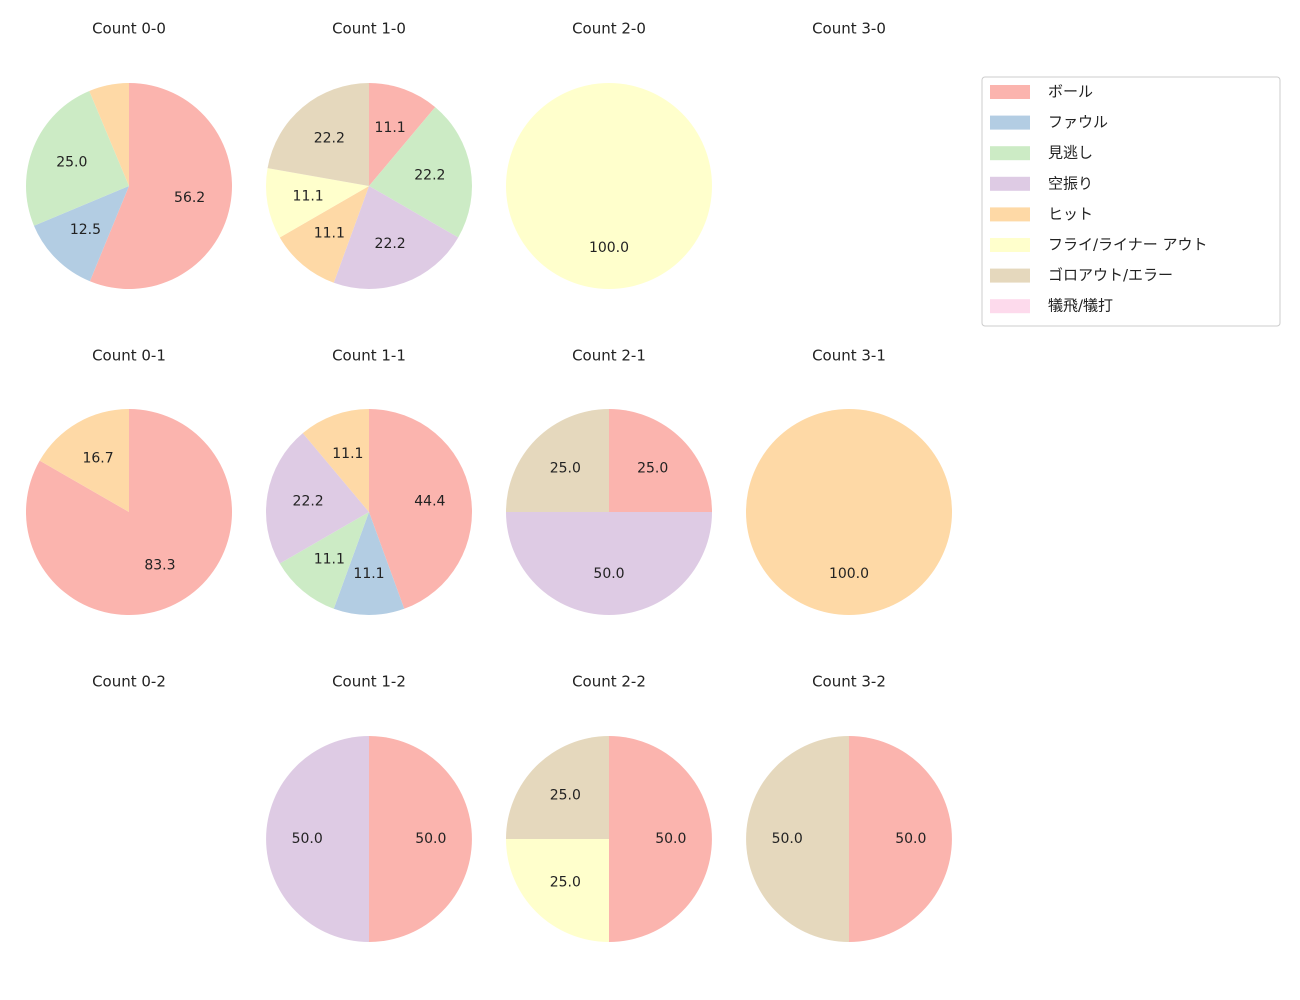 Image resolution: width=1300 pixels, height=1000 pixels. What do you see at coordinates (1128, 245) in the screenshot?
I see `legend-label: フライ/ライナー アウト` at bounding box center [1128, 245].